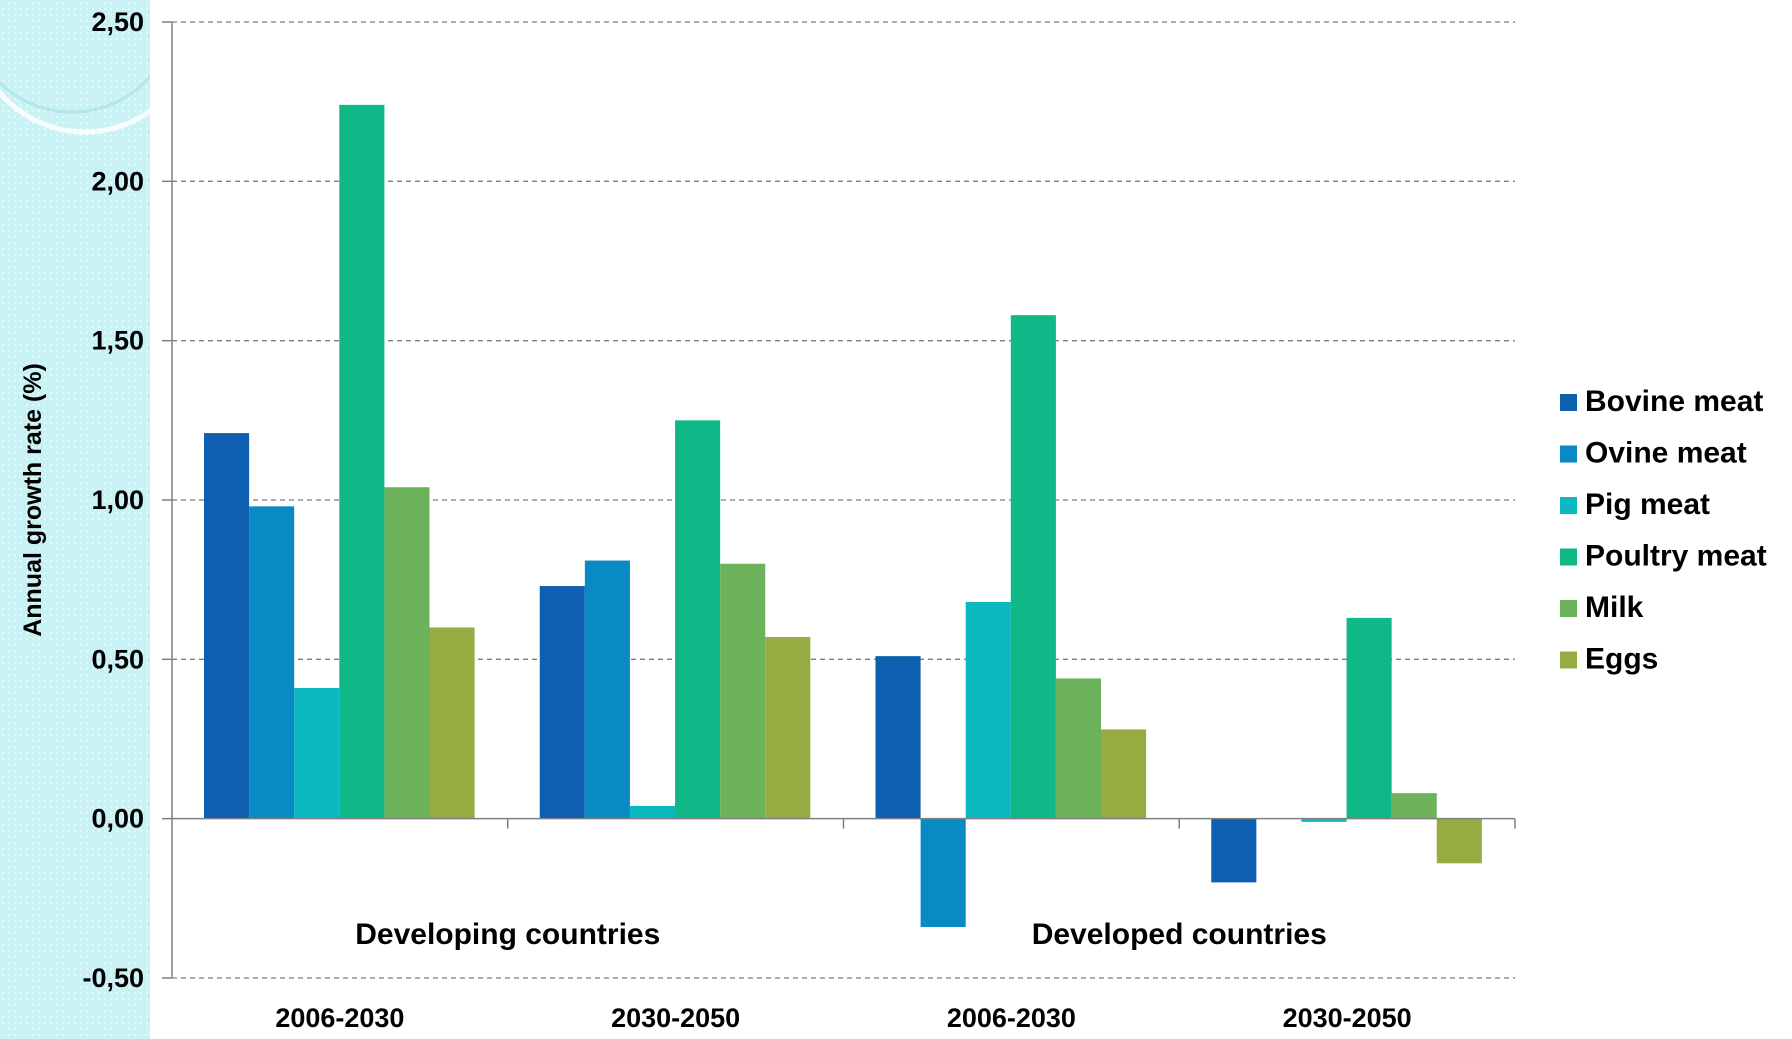  Describe the element at coordinates (117, 659) in the screenshot. I see `y-tick-label: 0,50` at that location.